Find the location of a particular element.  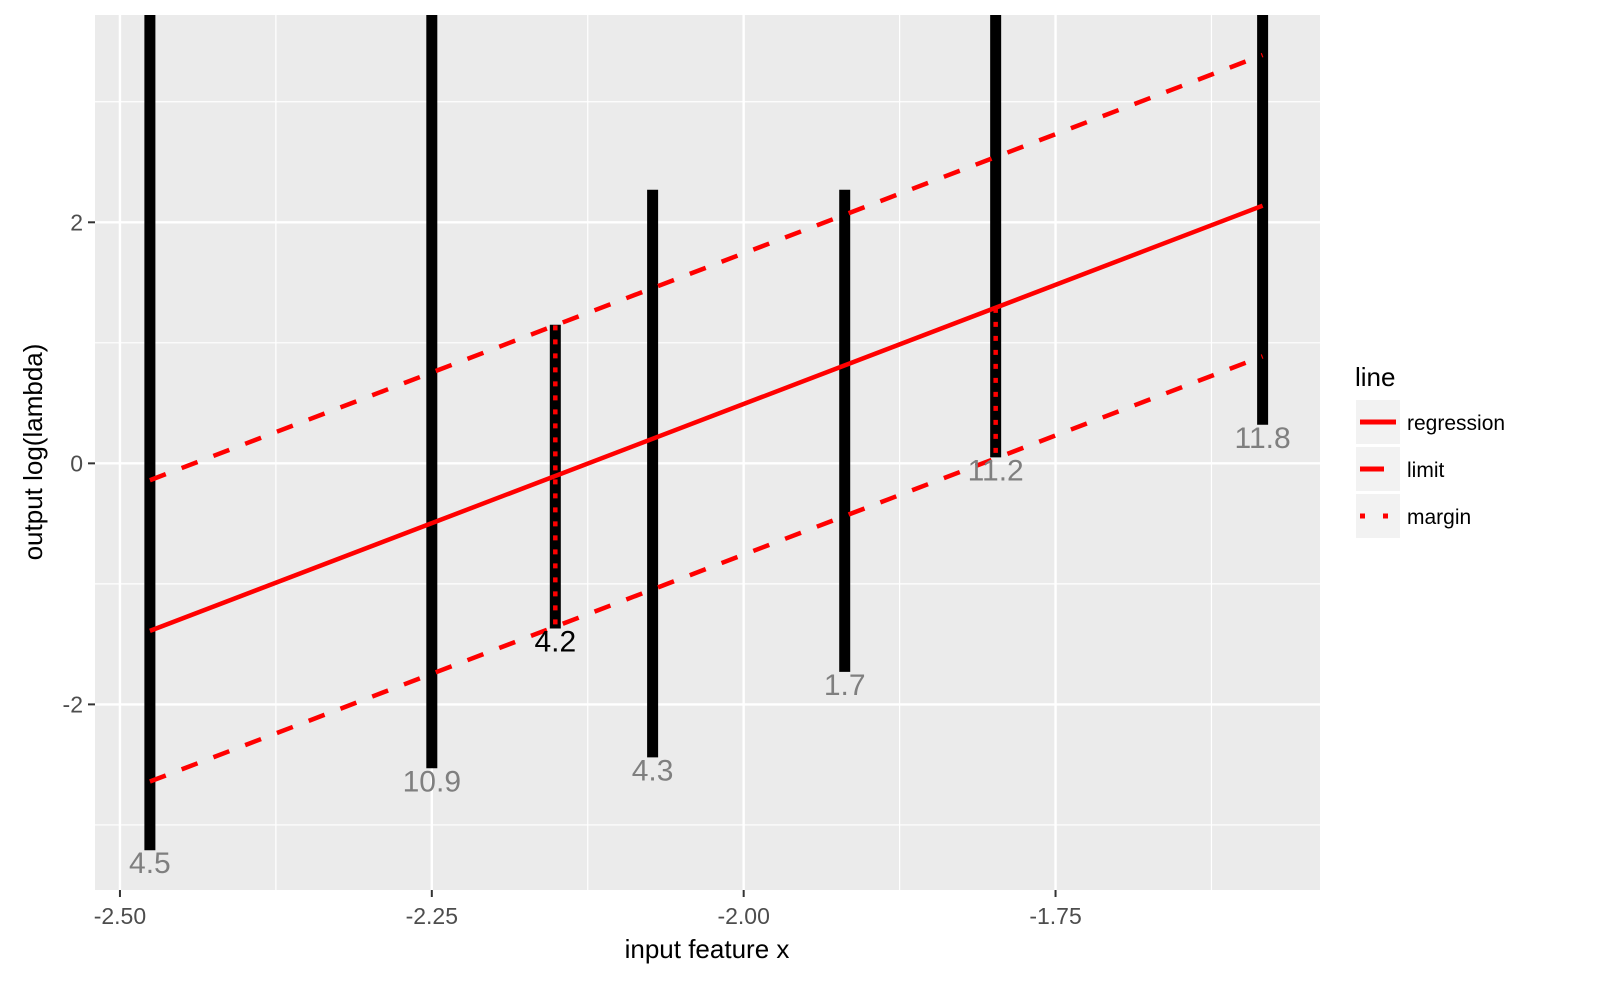

x-tick-label: -2.25 is located at coordinates (432, 916).